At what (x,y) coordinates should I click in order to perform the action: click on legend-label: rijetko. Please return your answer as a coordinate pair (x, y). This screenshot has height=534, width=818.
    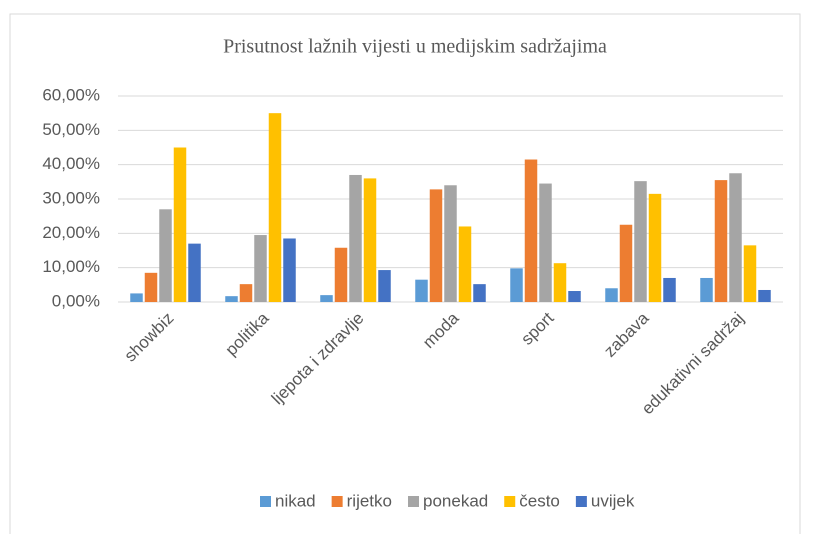
    Looking at the image, I should click on (369, 500).